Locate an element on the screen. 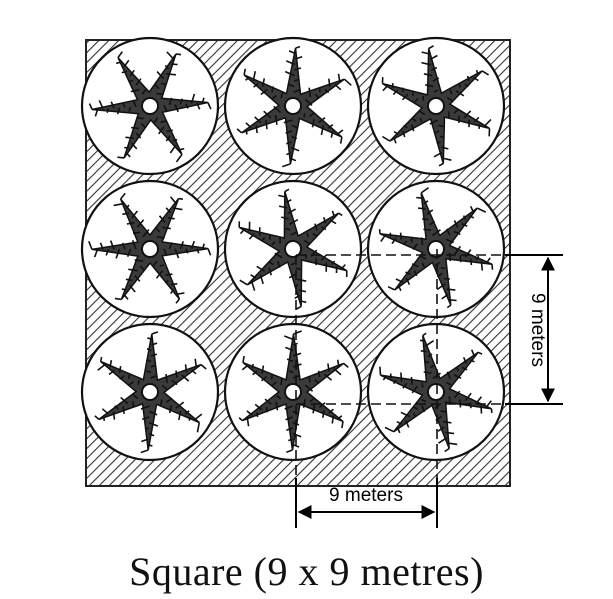 The height and width of the screenshot is (599, 613). horizontal-dimension: 9 meters is located at coordinates (366, 503).